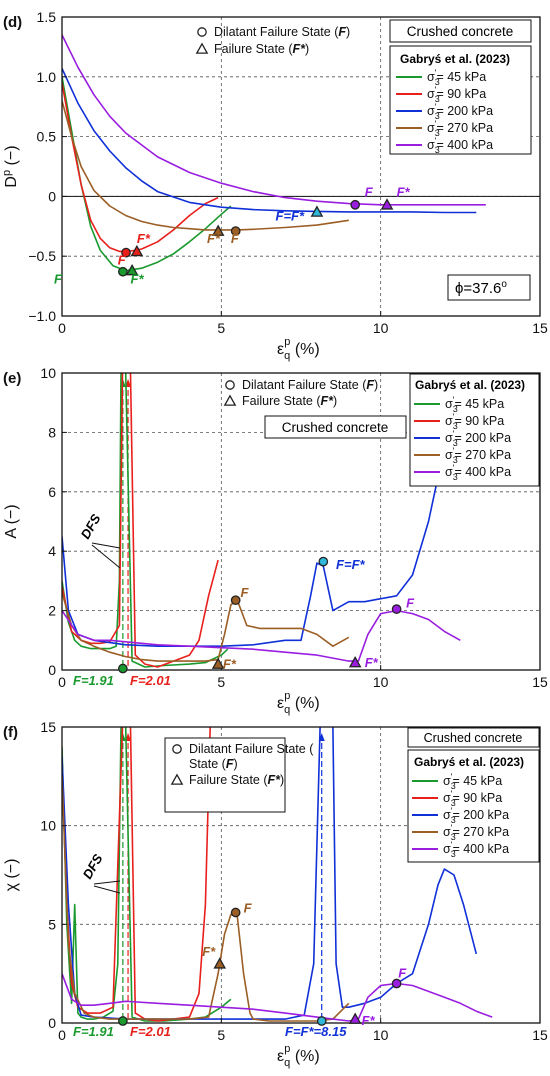 The height and width of the screenshot is (1076, 550). What do you see at coordinates (202, 32) in the screenshot?
I see `legend-circle-marker` at bounding box center [202, 32].